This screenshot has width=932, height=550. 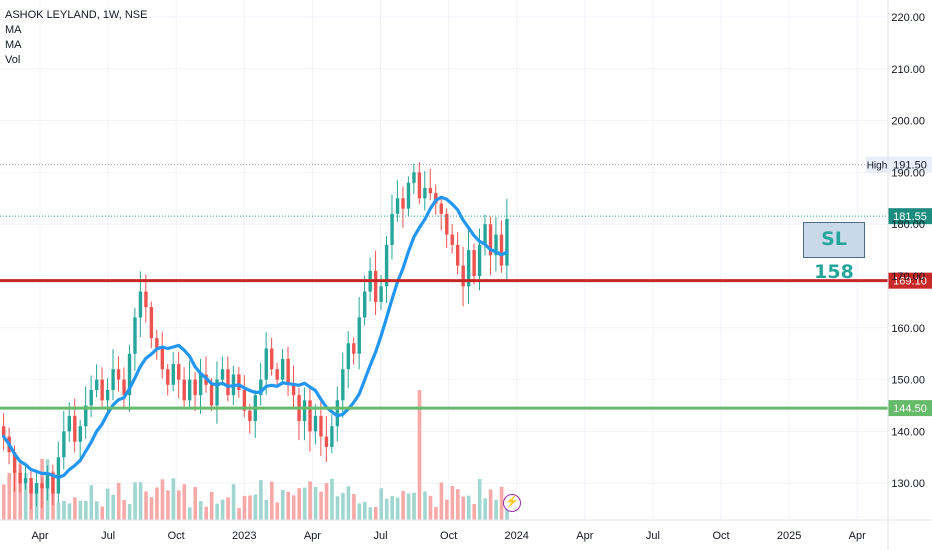 I want to click on legend-vol: Vol, so click(x=13, y=60).